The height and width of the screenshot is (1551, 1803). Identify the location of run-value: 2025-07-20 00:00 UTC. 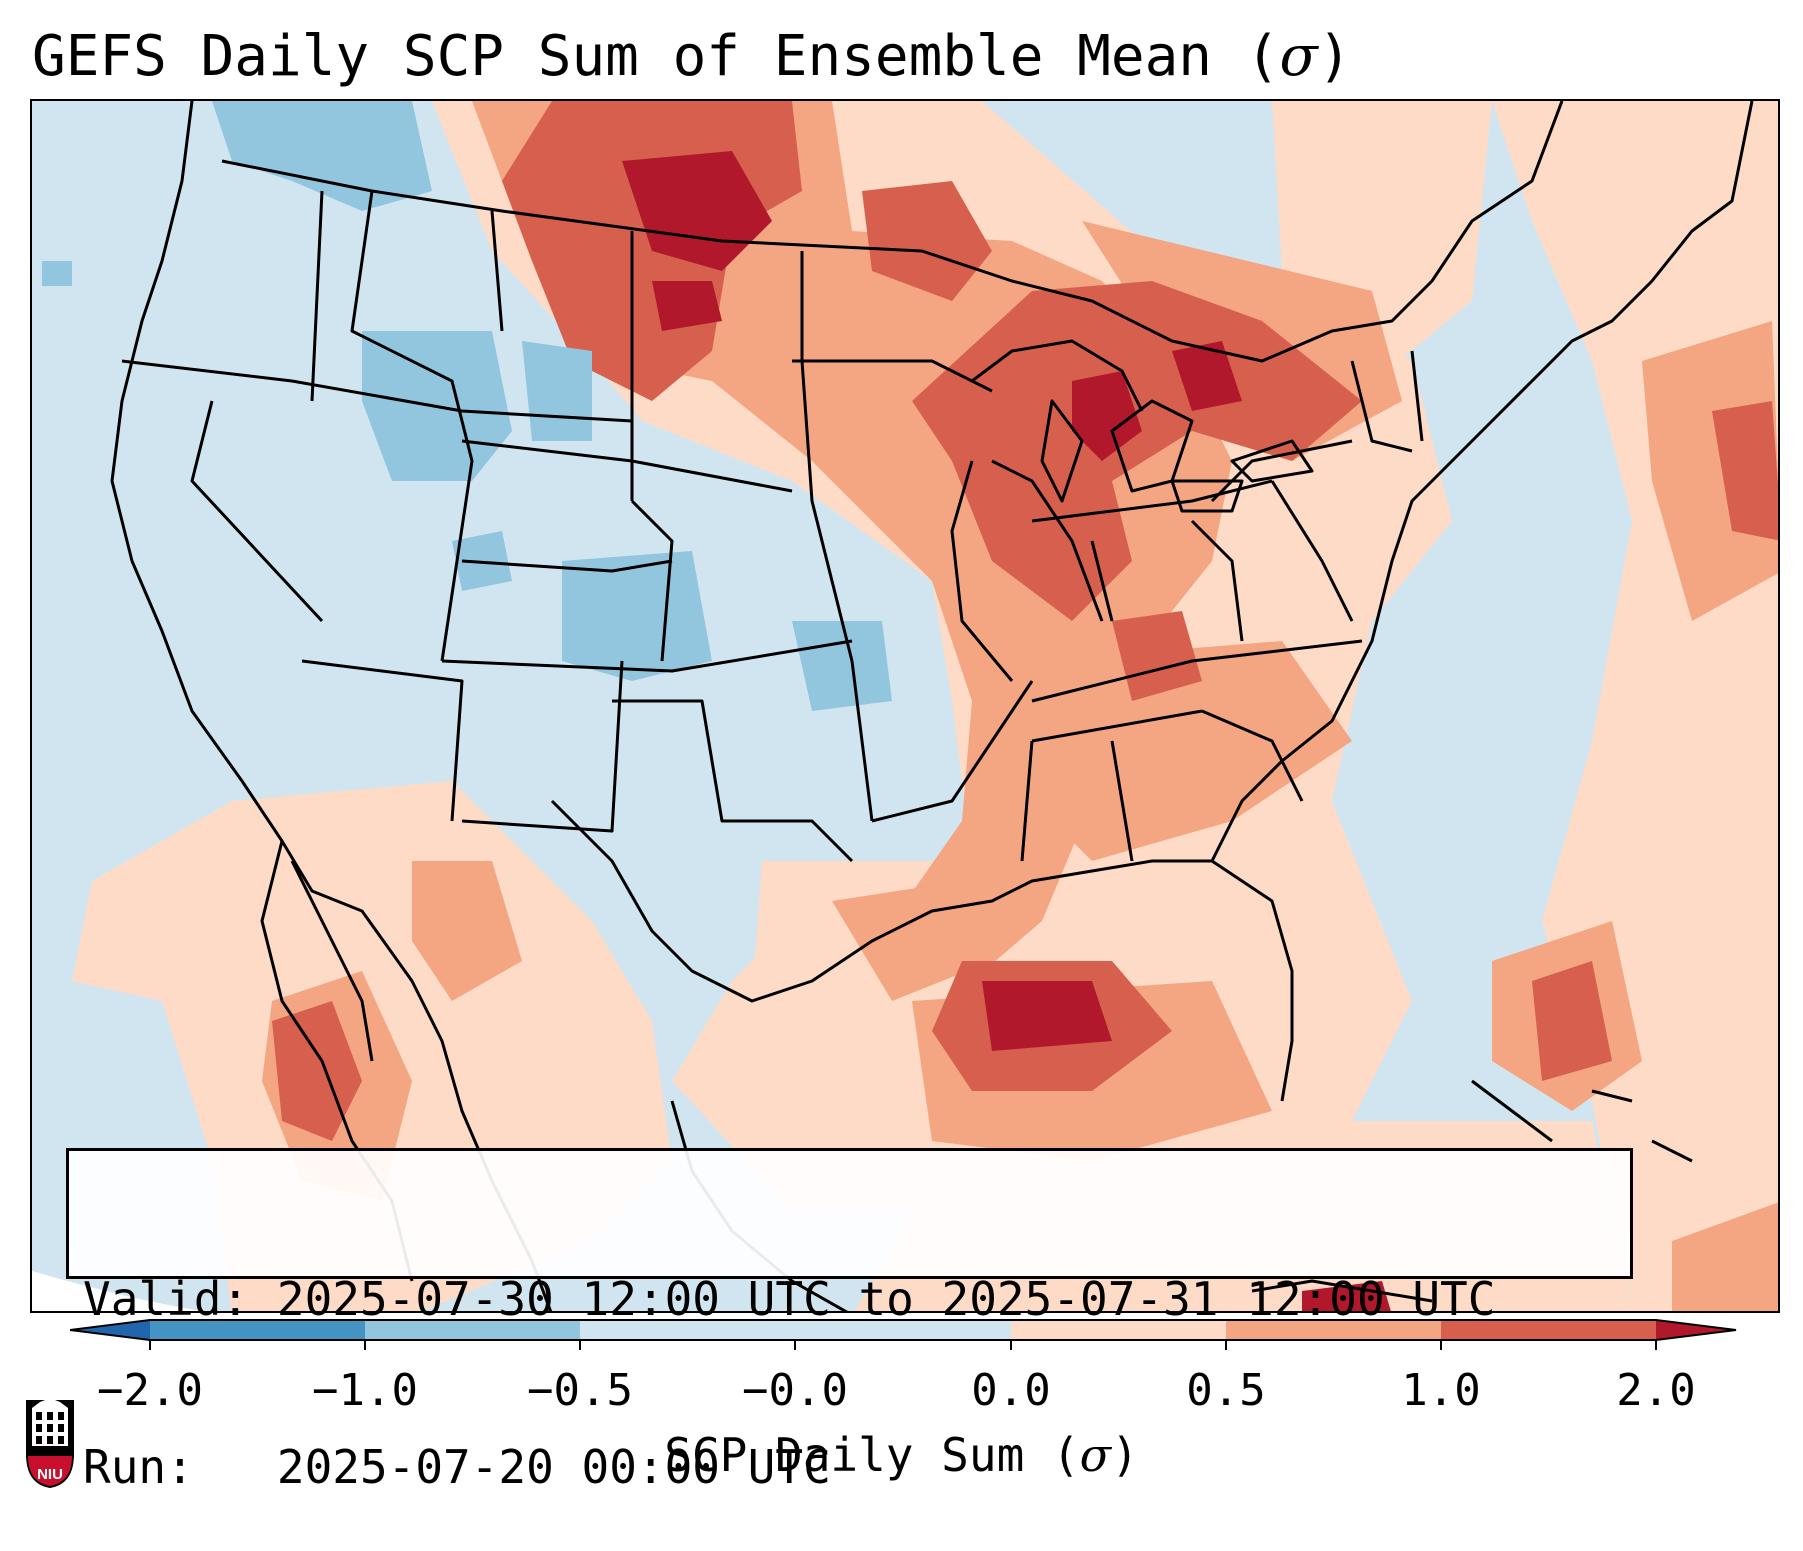
(553, 1467).